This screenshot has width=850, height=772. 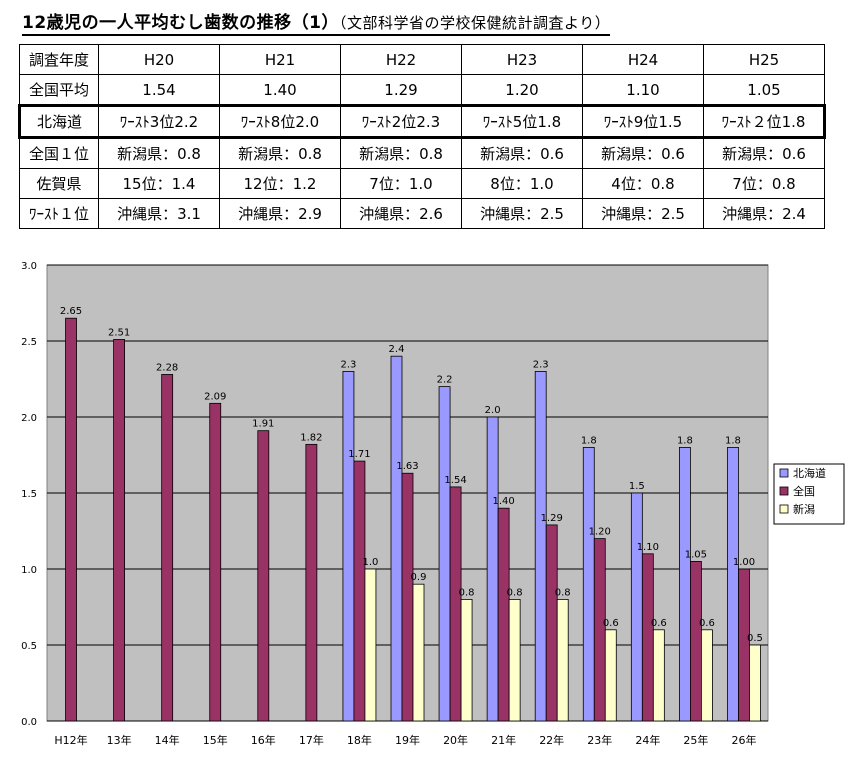 I want to click on x-tick-label: 14年, so click(x=167, y=740).